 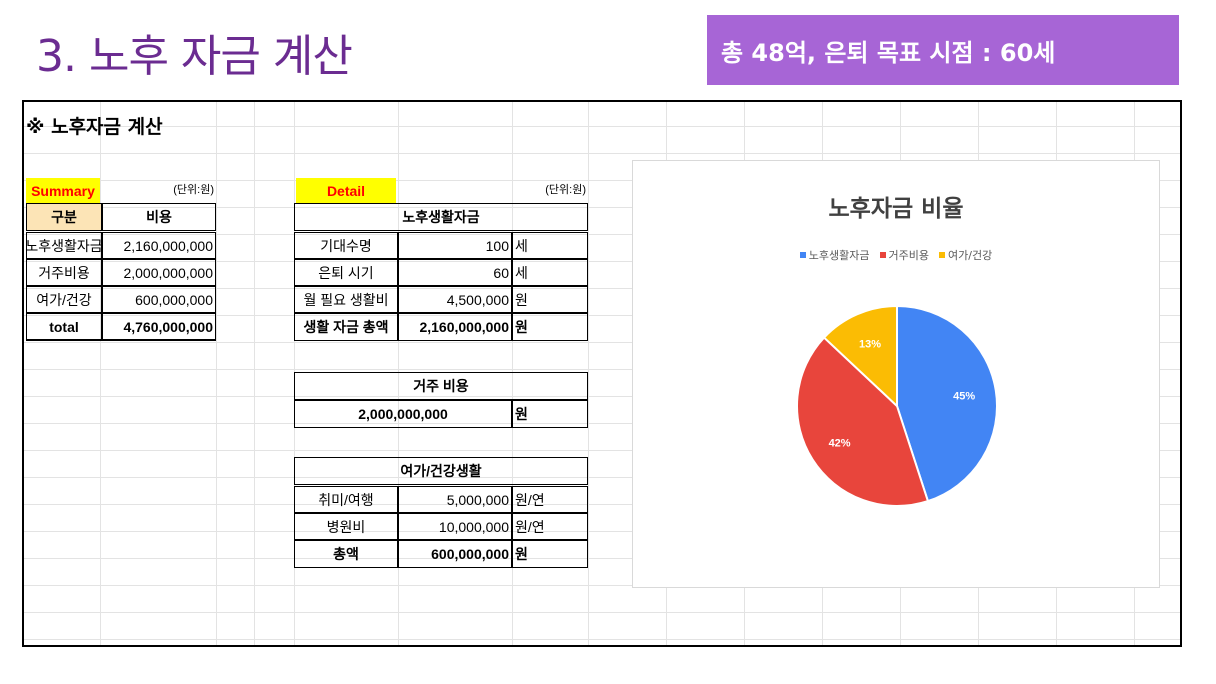 I want to click on living-total-unit: 원, so click(x=550, y=327).